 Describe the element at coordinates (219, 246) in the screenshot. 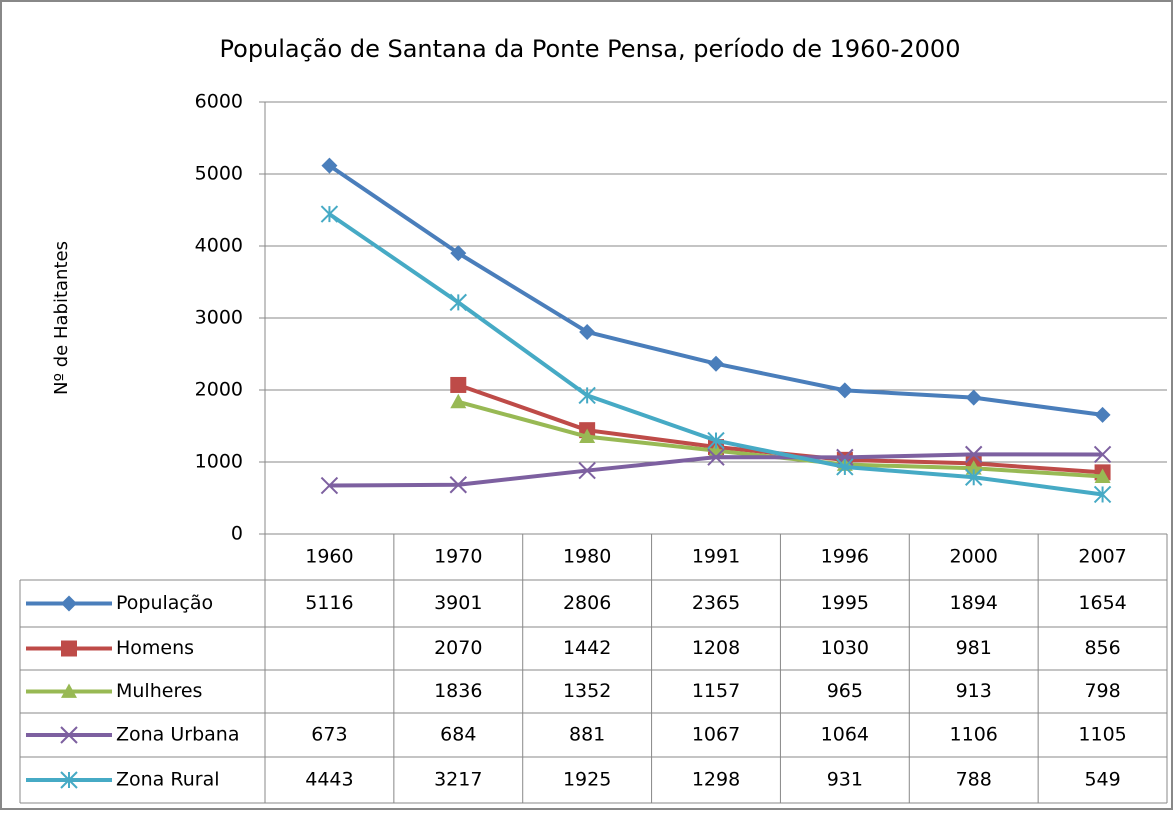

I see `y-tick-label: 4000` at that location.